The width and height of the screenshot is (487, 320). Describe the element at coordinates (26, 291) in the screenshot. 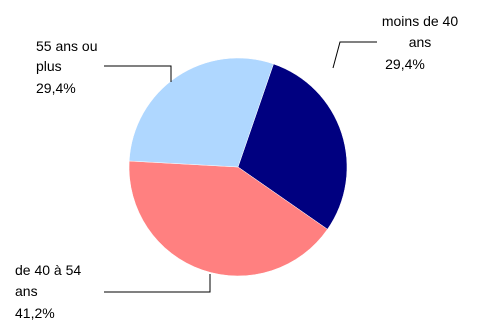

I see `slice-label-2-line-2: ans` at that location.